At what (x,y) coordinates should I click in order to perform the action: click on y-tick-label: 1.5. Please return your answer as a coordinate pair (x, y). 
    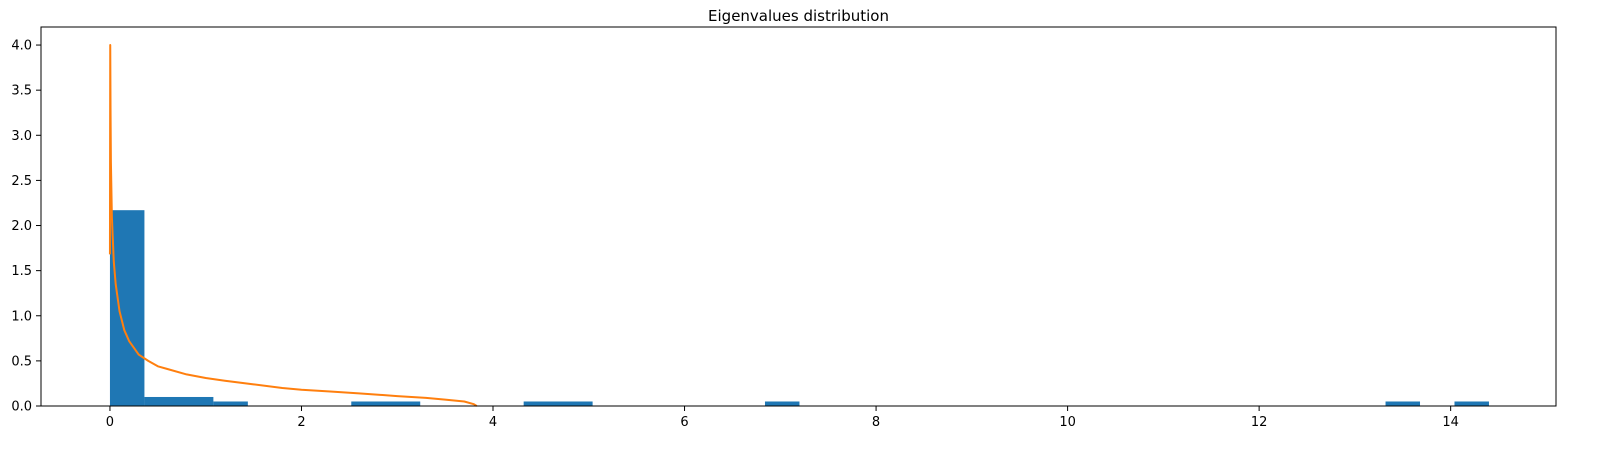
    Looking at the image, I should click on (21, 271).